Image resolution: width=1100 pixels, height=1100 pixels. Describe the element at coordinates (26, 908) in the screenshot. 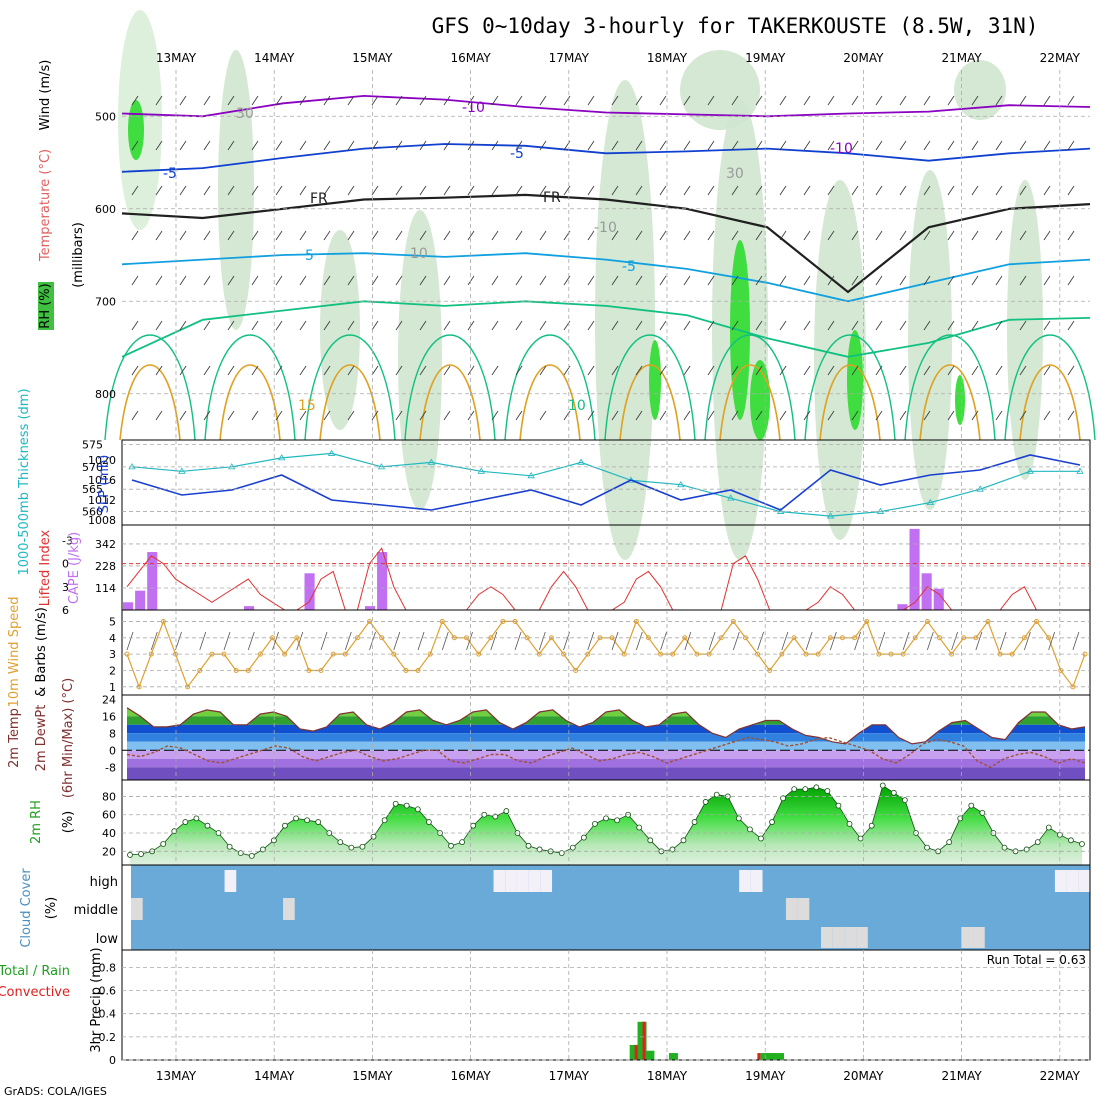

I see `cloud-label: Cloud Cover` at that location.